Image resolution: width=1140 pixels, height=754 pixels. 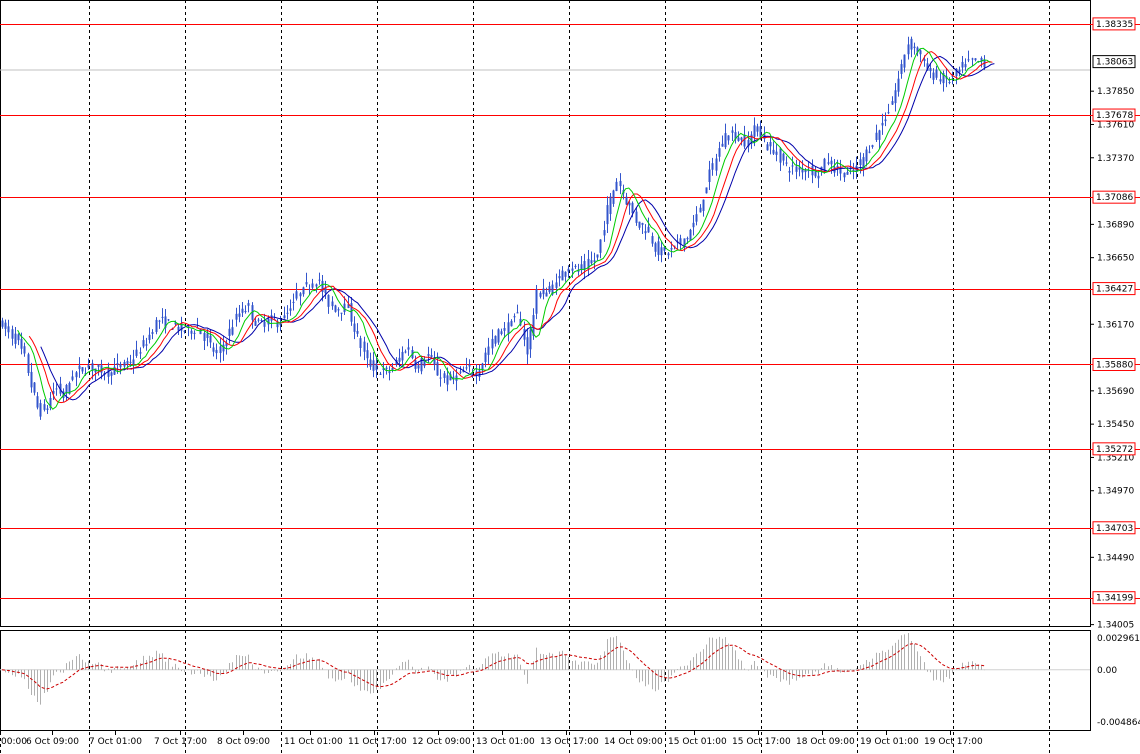 I want to click on y-tick-label-8: 1.35210, so click(x=1115, y=458).